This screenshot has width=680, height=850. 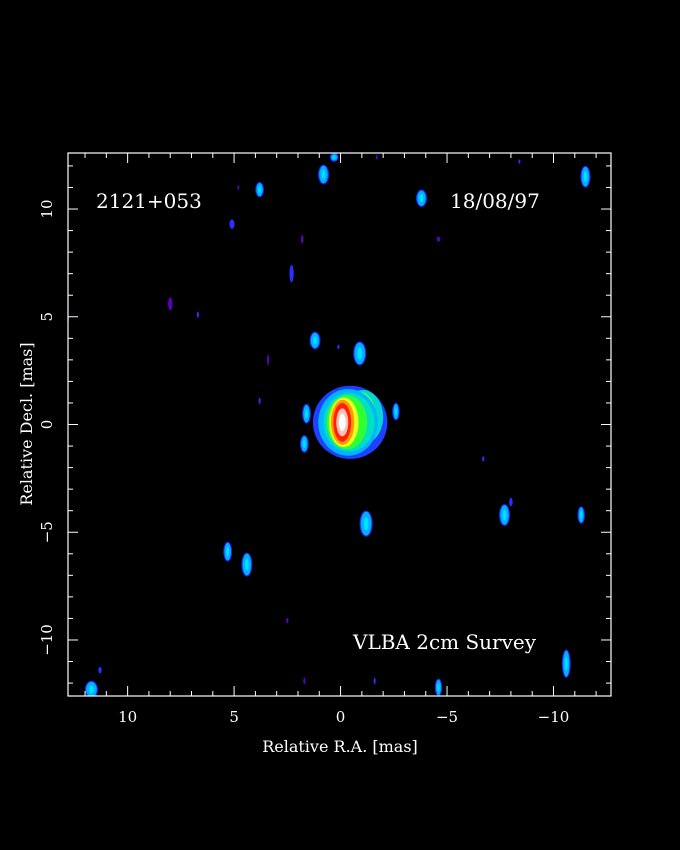 I want to click on y-axis-label: Relative Decl. [mas], so click(x=26, y=423).